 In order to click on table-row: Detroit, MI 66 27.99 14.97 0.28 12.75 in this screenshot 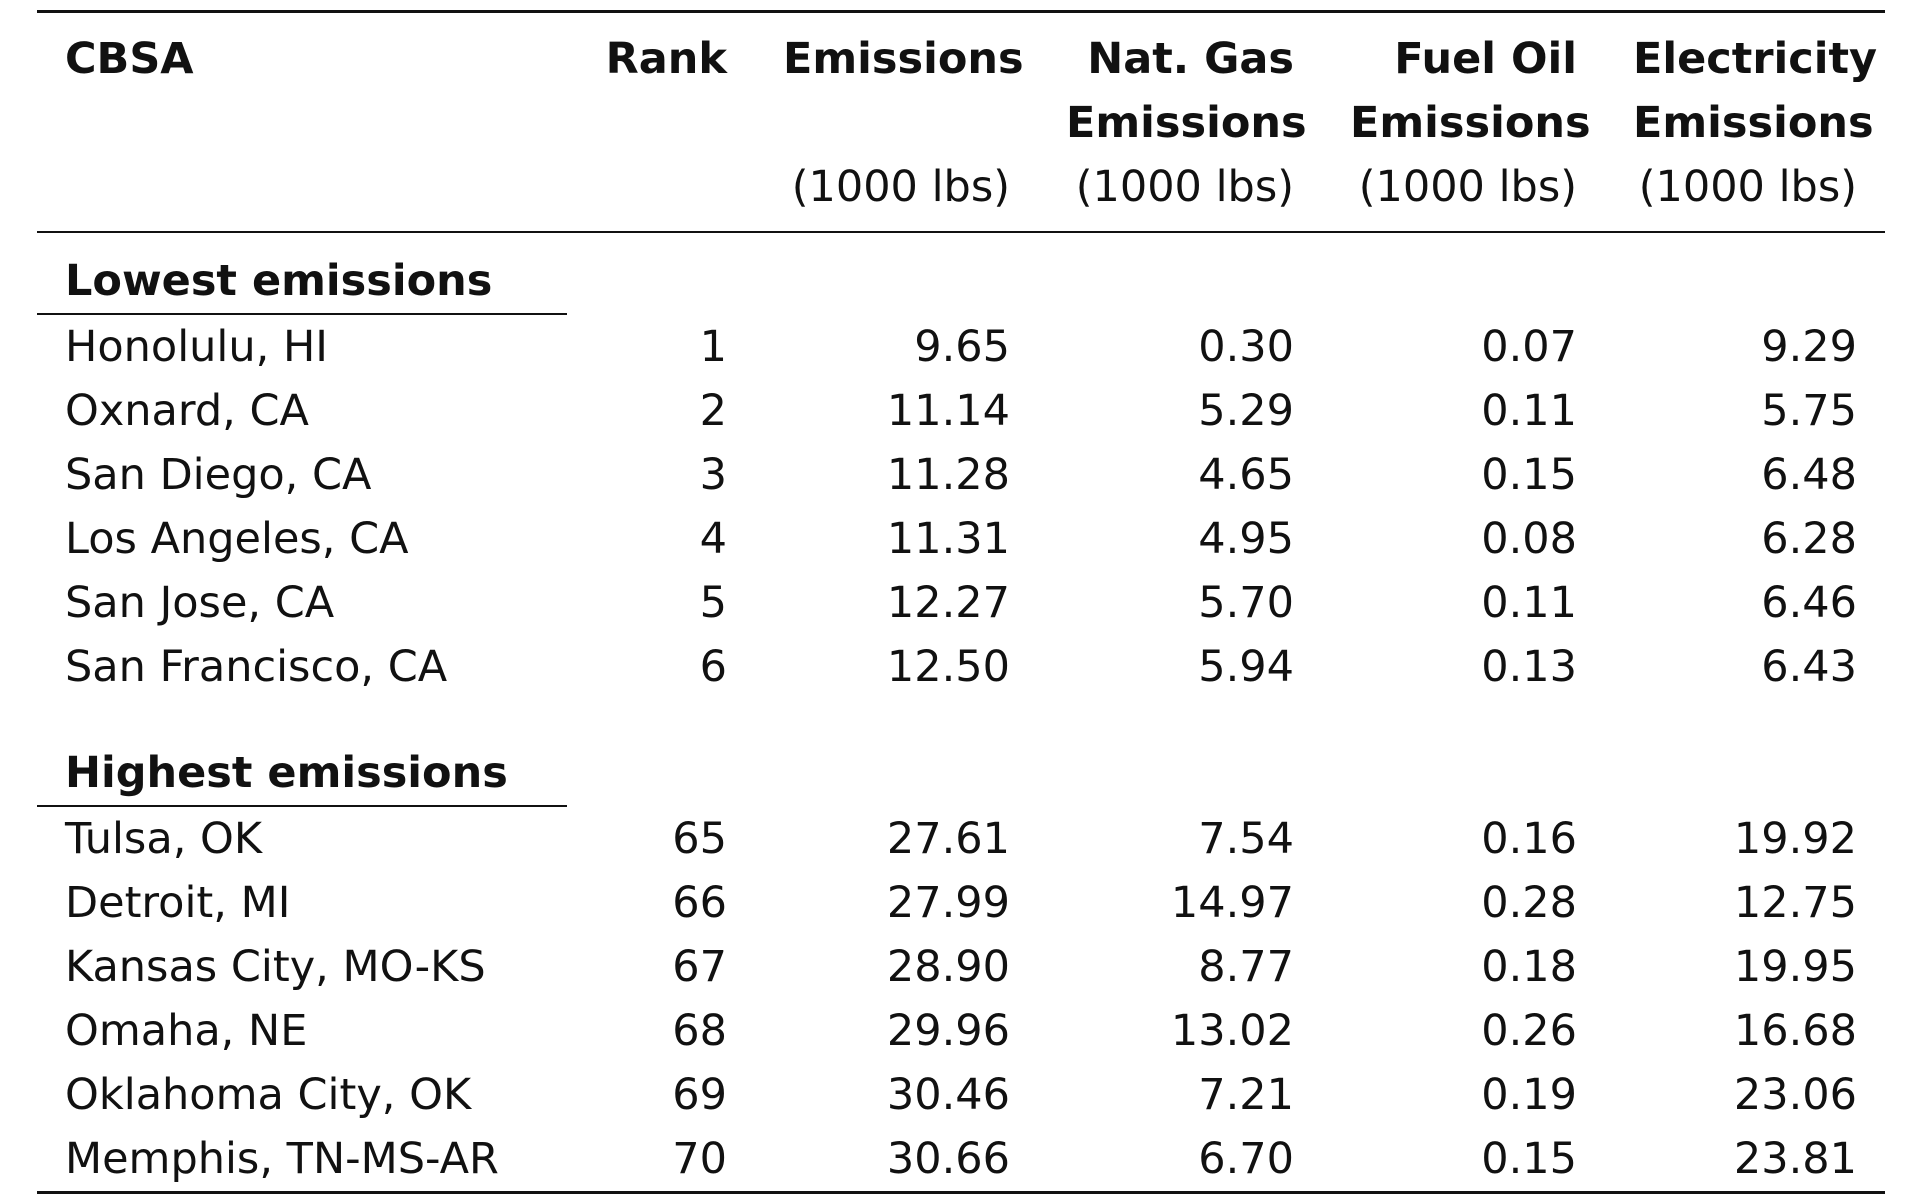, I will do `click(961, 903)`.